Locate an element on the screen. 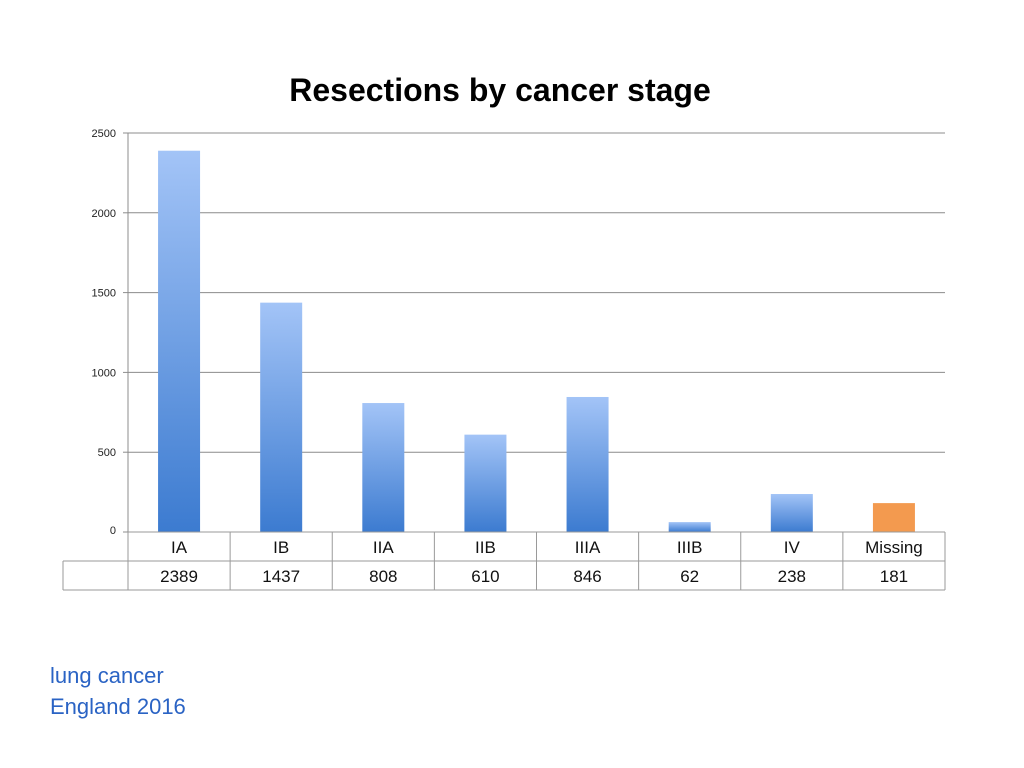 Image resolution: width=1024 pixels, height=768 pixels. value-label: 808 is located at coordinates (383, 576).